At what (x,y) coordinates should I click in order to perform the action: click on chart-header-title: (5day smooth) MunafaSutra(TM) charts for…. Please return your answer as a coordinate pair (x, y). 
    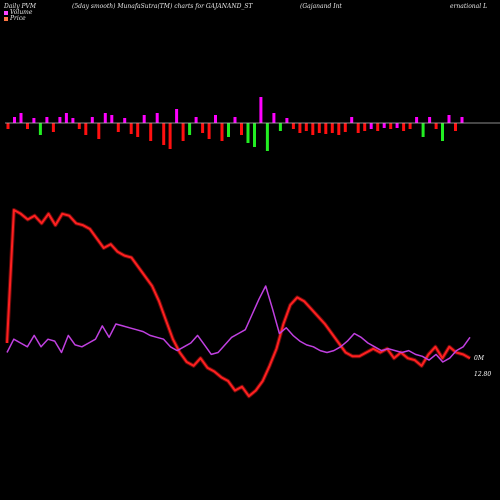
    Looking at the image, I should click on (162, 6).